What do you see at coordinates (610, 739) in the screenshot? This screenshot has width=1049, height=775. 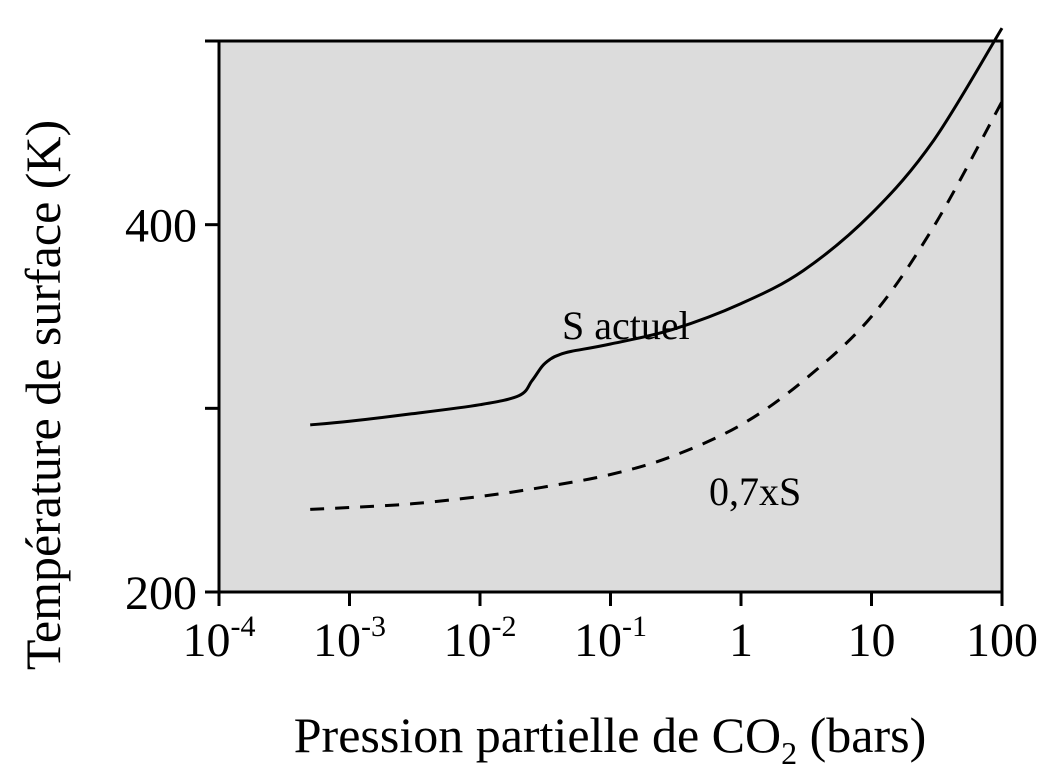 I see `x-axis-title: Pression partielle de CO2 (bars)` at bounding box center [610, 739].